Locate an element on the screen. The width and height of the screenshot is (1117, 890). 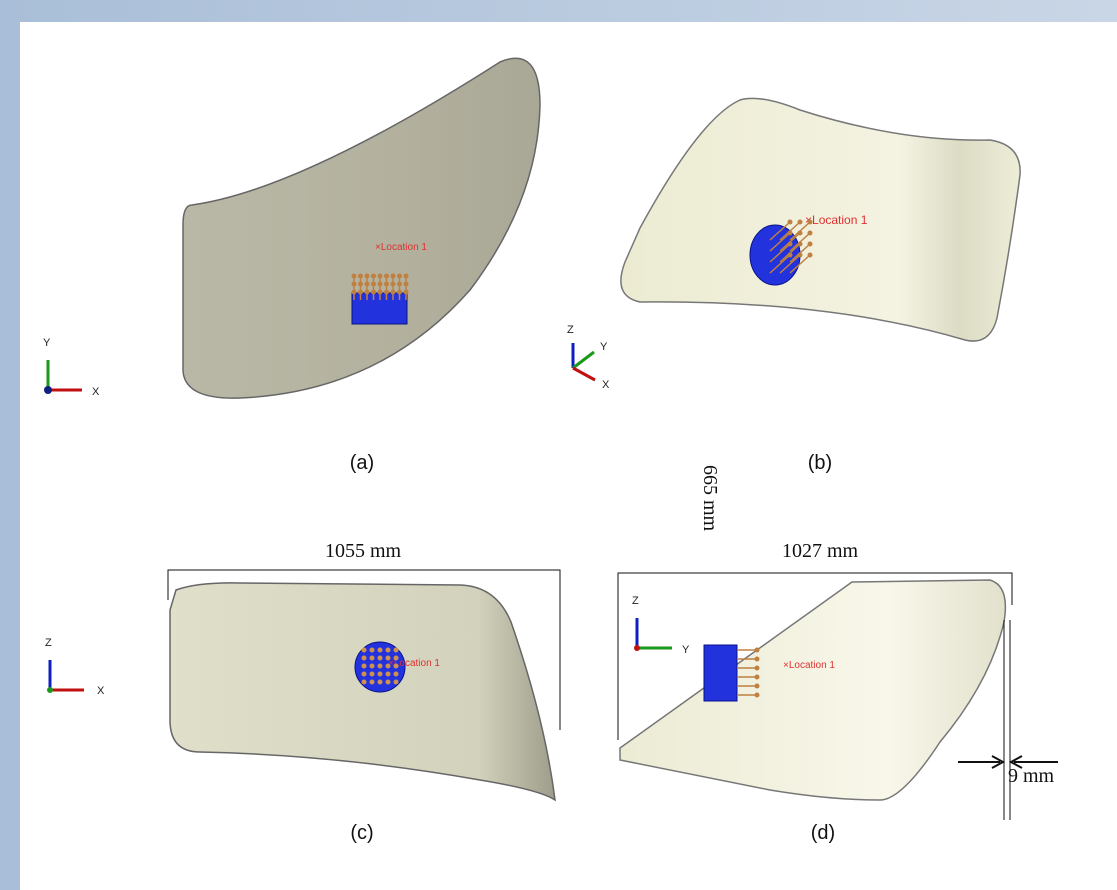
caption: (b) is located at coordinates (820, 463).